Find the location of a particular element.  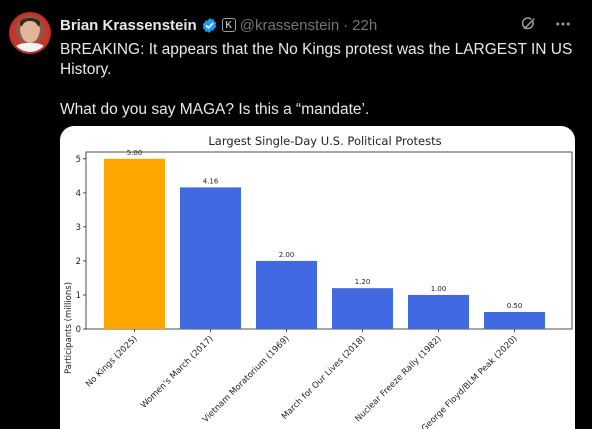

more-icon is located at coordinates (563, 24).